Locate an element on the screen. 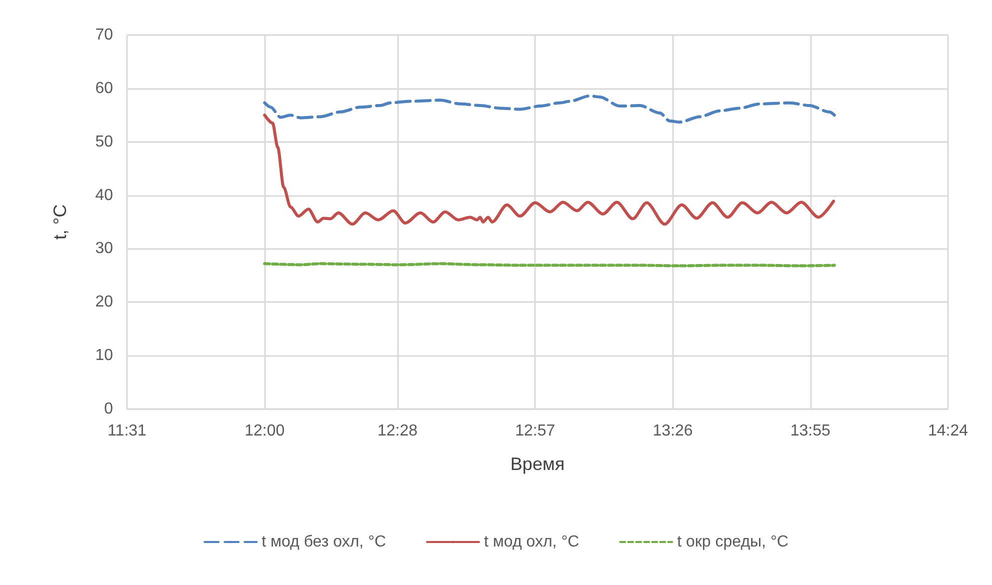 The width and height of the screenshot is (992, 585). y-tick-label: 20 is located at coordinates (104, 302).